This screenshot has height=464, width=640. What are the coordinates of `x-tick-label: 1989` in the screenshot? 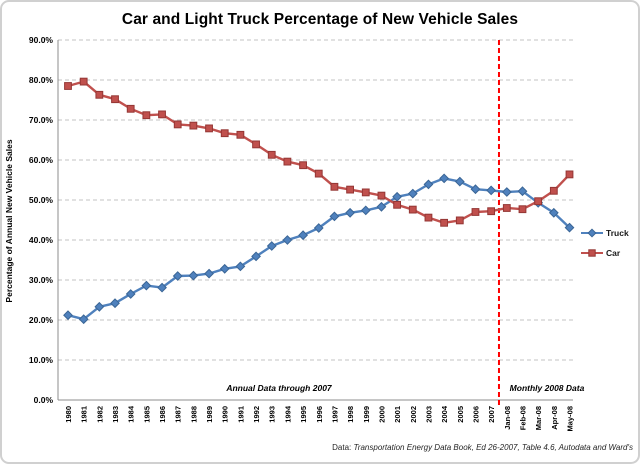 It's located at (209, 414).